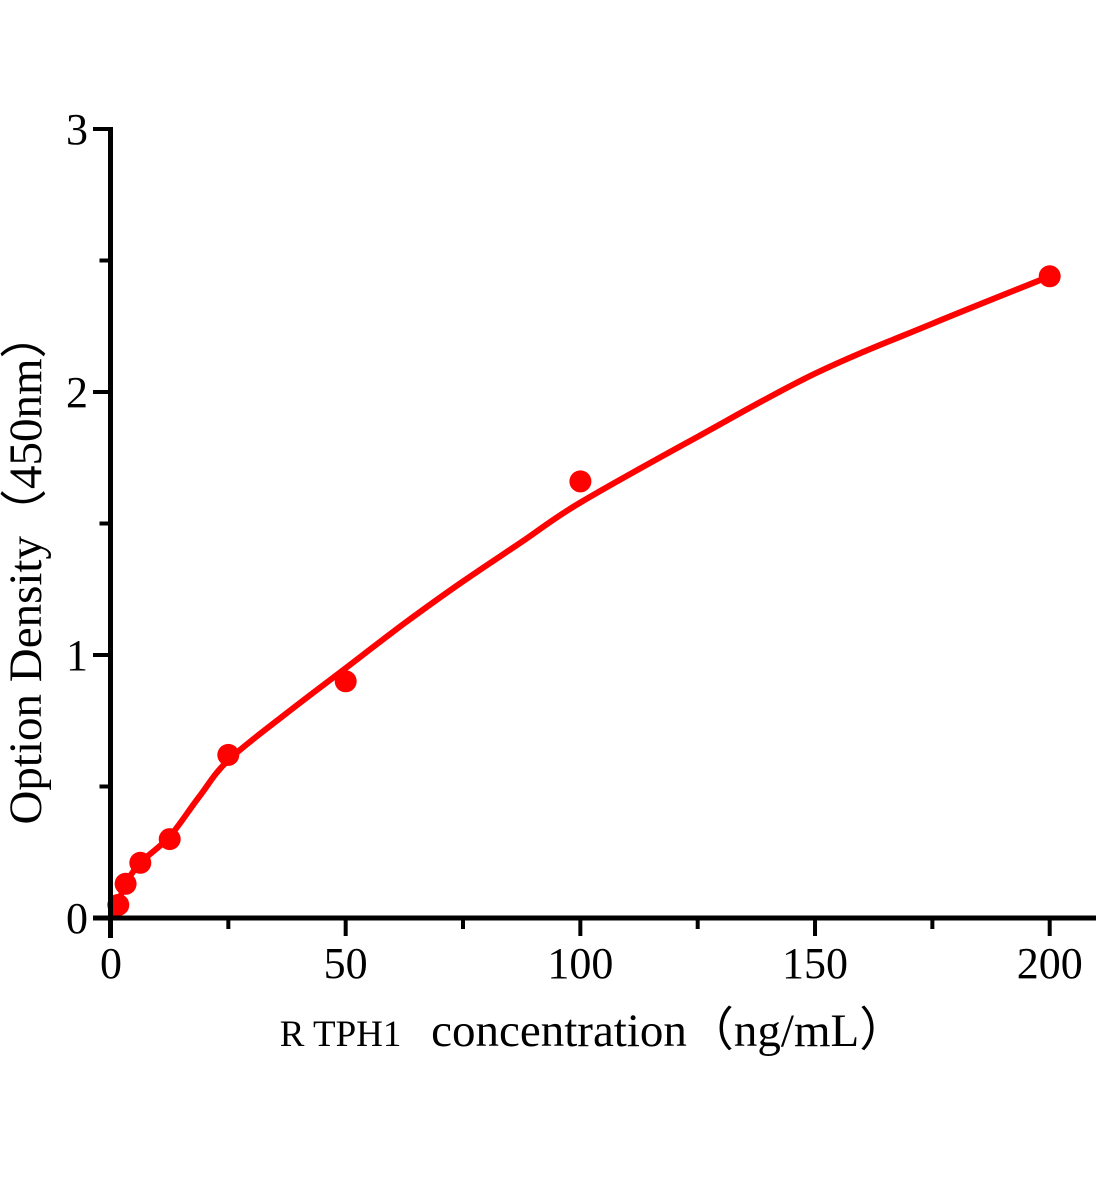  What do you see at coordinates (111, 963) in the screenshot?
I see `x-tick-label: 0` at bounding box center [111, 963].